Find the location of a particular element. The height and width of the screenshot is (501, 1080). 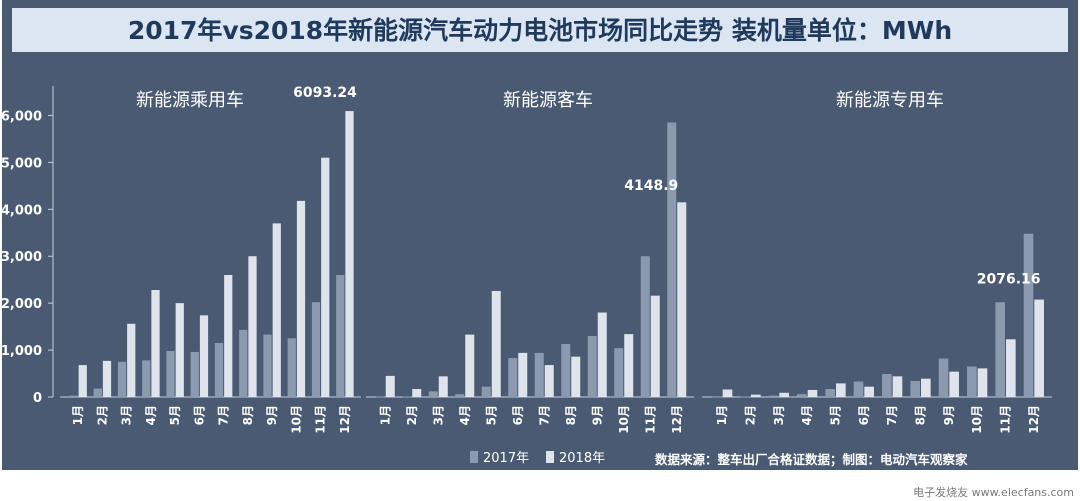

data-label-2018-12: 4148.9 is located at coordinates (651, 186).